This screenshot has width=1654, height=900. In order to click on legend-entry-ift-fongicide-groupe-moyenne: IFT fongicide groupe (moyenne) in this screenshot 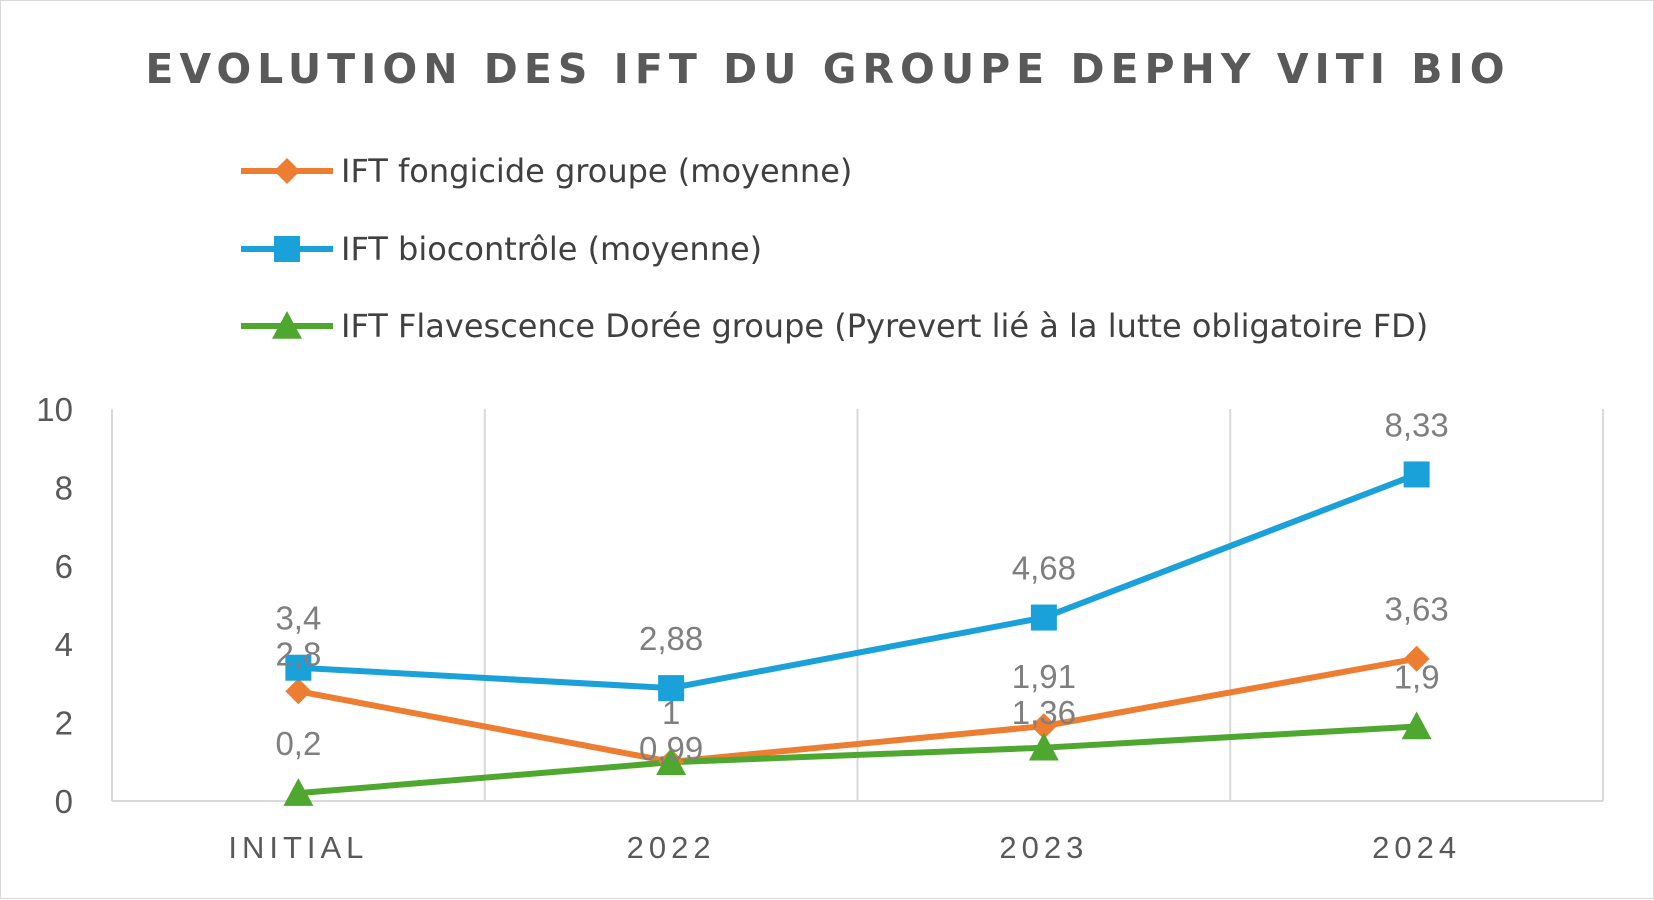, I will do `click(546, 171)`.